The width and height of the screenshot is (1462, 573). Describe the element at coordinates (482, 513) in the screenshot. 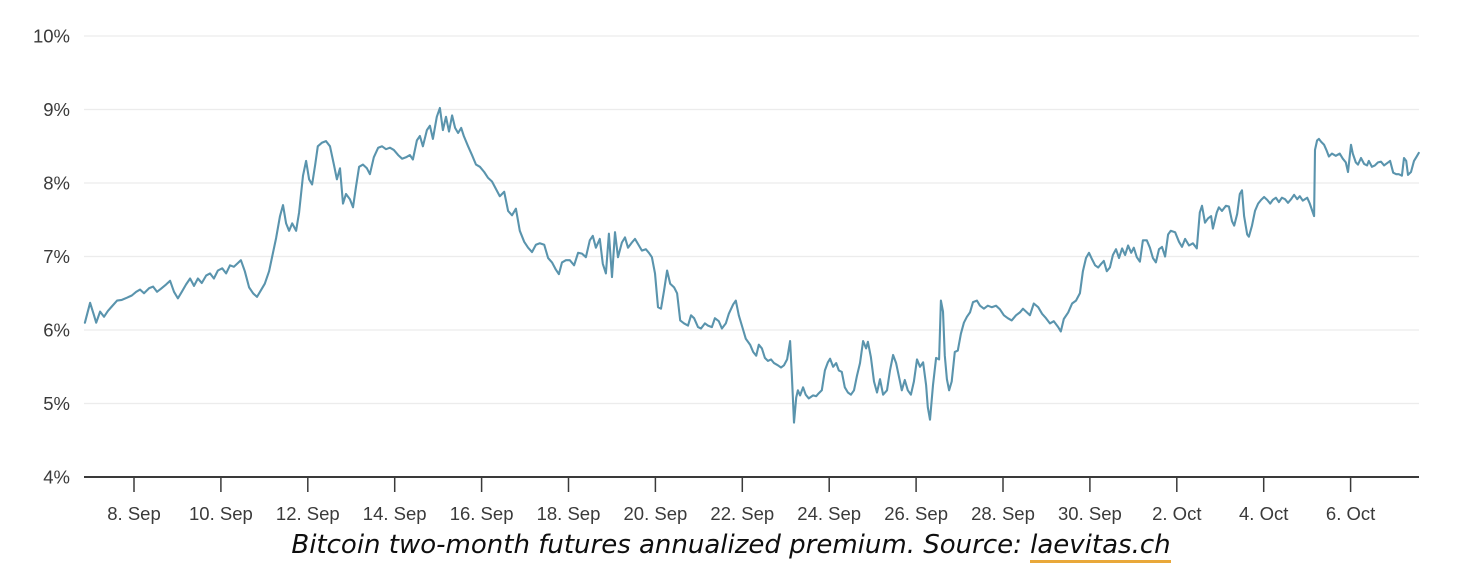

I see `x-axis-label: 16. Sep` at that location.